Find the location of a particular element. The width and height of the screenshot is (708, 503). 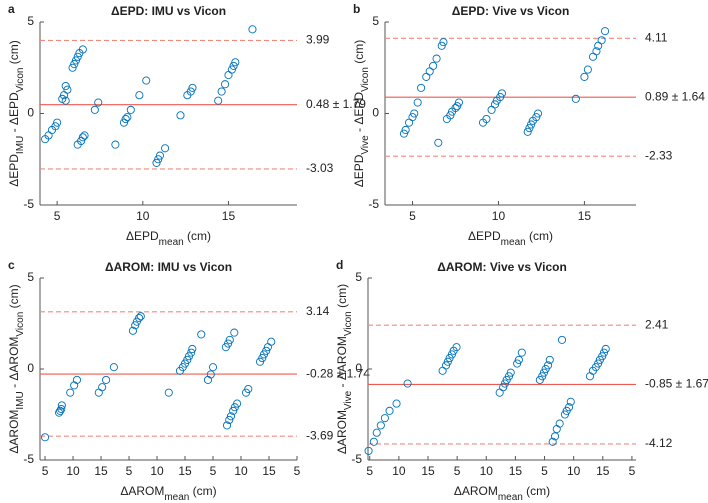

y-axis-label: ΔEPDIMU - ΔEPDVicon (cm) is located at coordinates (16, 113).